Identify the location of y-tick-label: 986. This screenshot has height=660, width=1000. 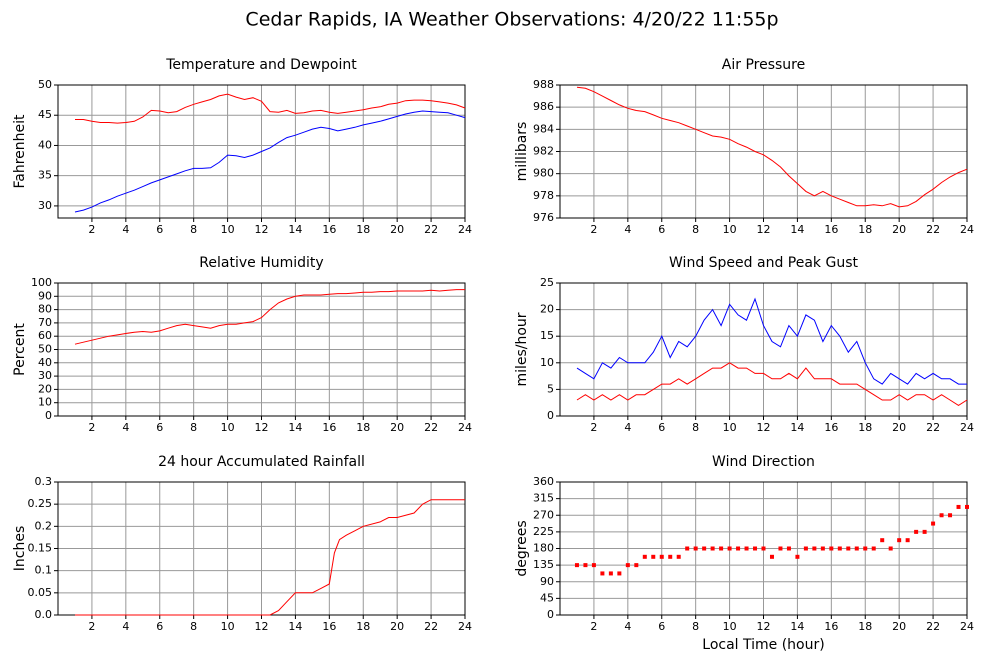
(543, 106).